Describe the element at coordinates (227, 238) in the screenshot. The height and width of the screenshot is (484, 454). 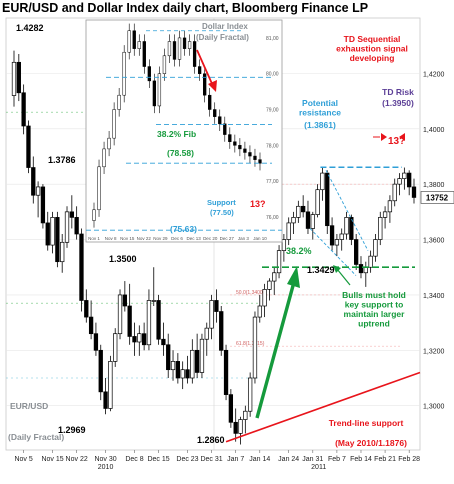
I see `inset-x-tick: Dec 27` at that location.